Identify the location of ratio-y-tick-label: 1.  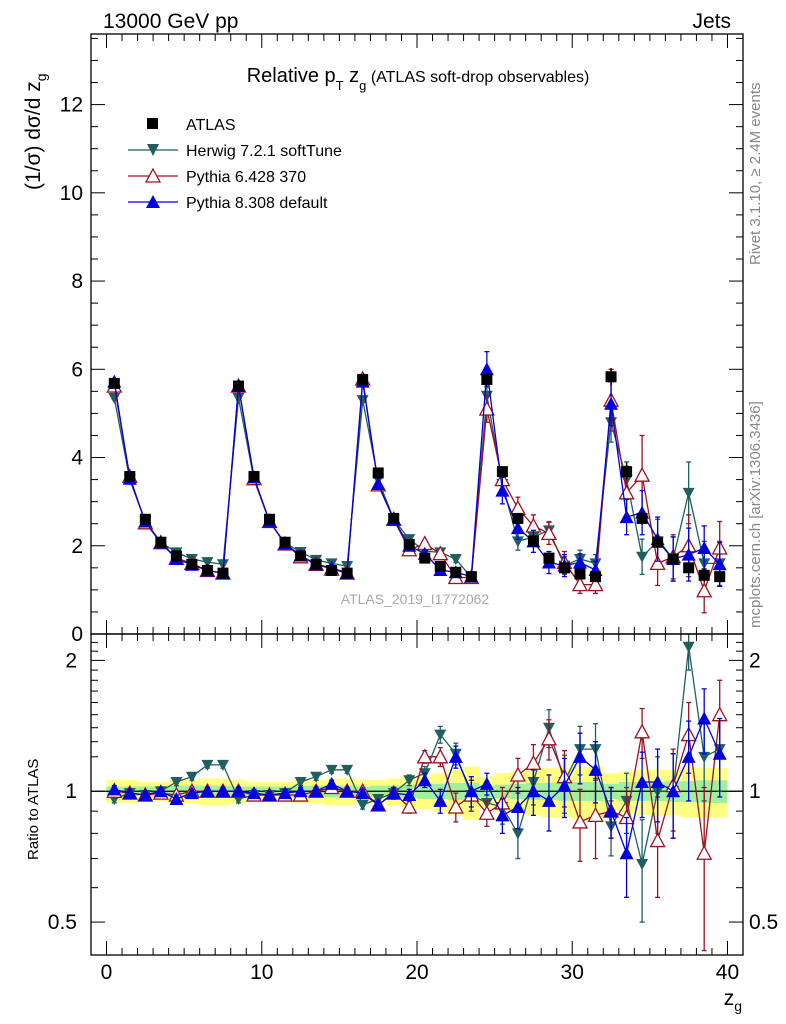
(71, 791).